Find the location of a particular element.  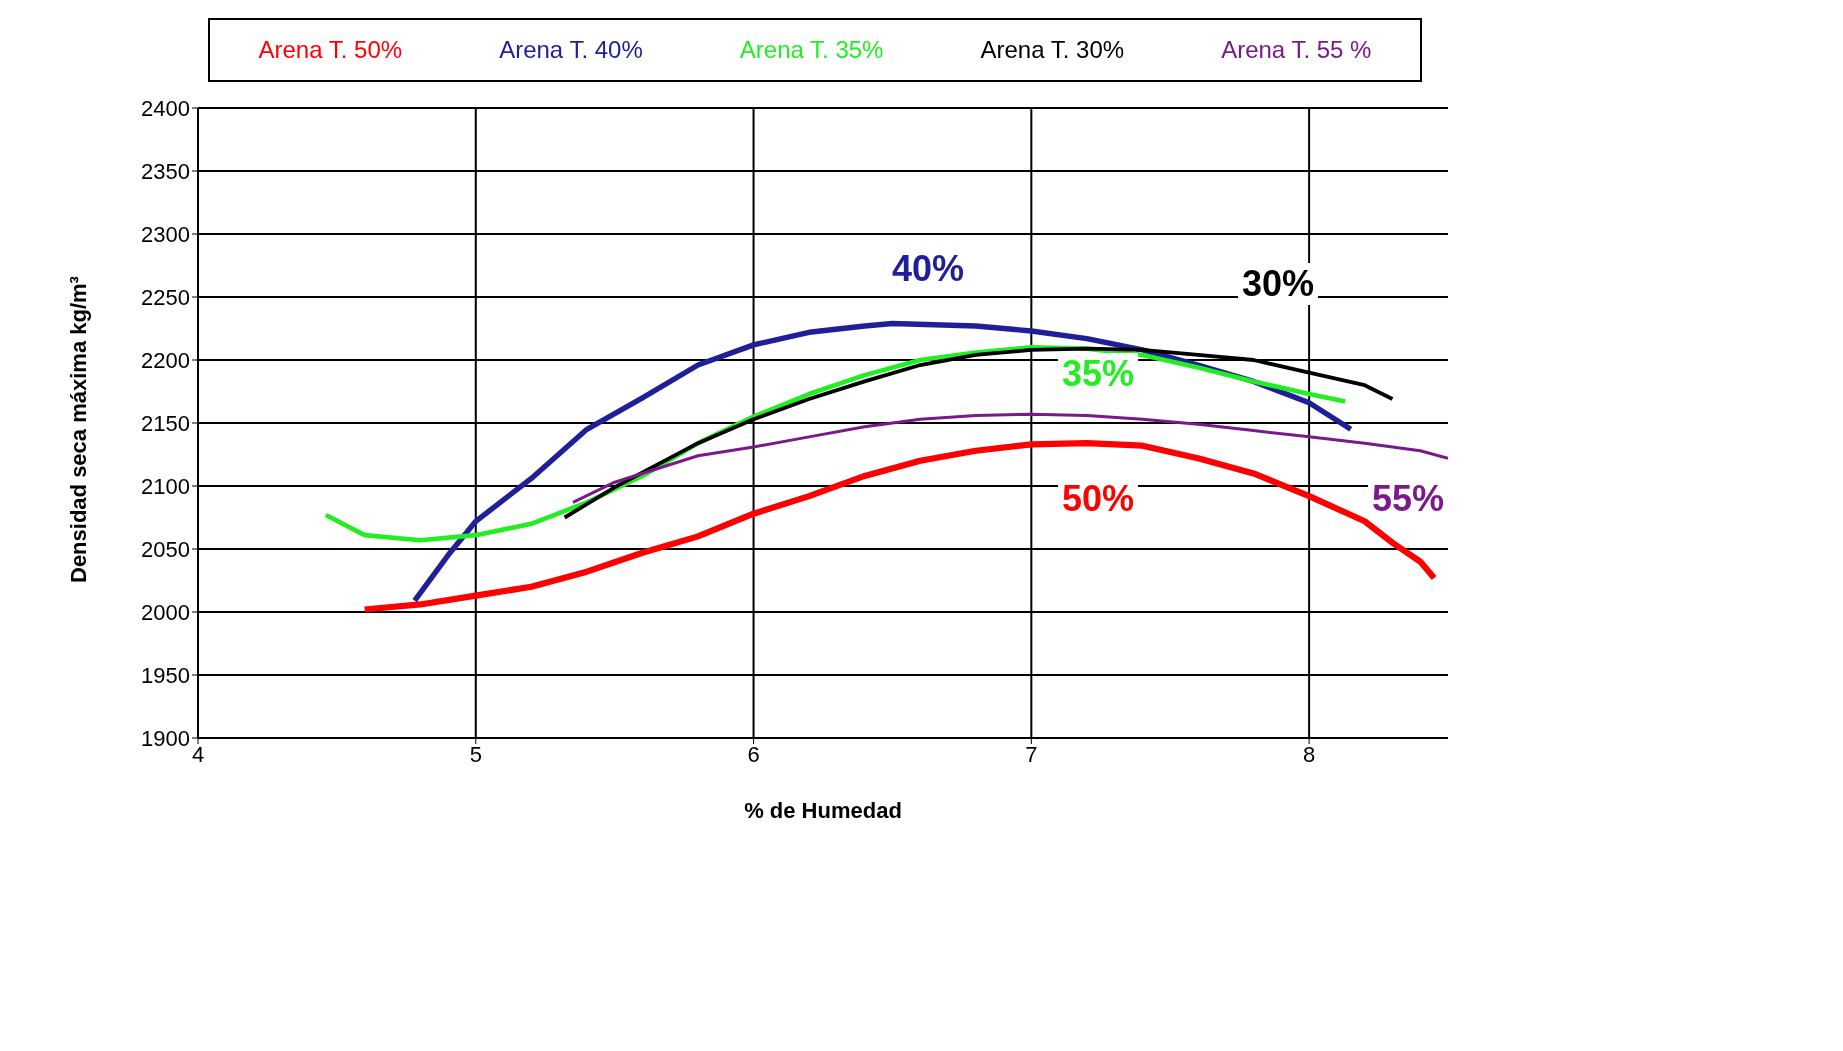

x-tick-label: 8 is located at coordinates (1309, 754).